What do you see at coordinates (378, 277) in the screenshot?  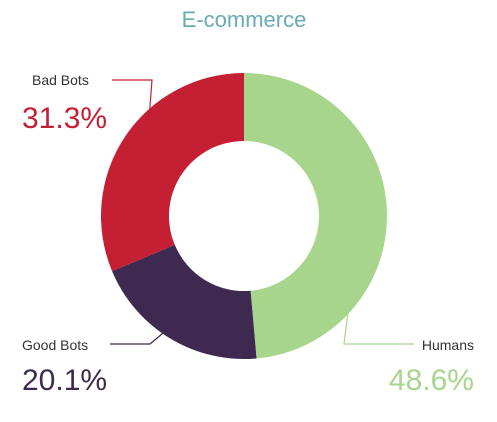 I see `leader-line-humans` at bounding box center [378, 277].